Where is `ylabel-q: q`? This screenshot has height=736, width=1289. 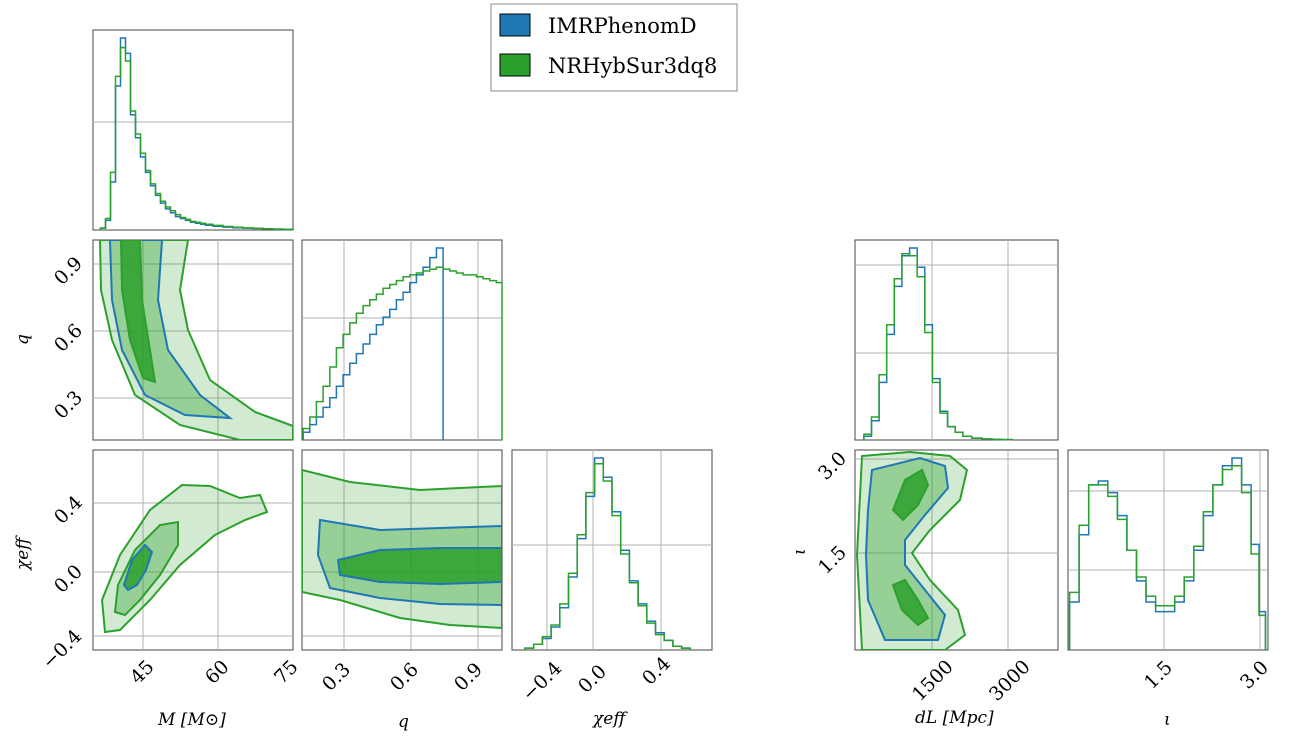
ylabel-q: q is located at coordinates (23, 339).